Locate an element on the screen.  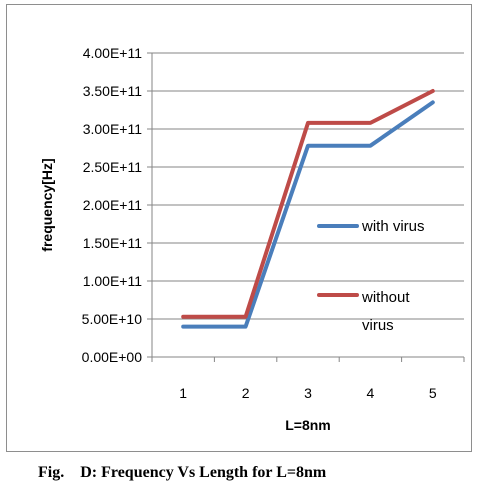
y-tick-label: 0.00E+00 is located at coordinates (112, 357).